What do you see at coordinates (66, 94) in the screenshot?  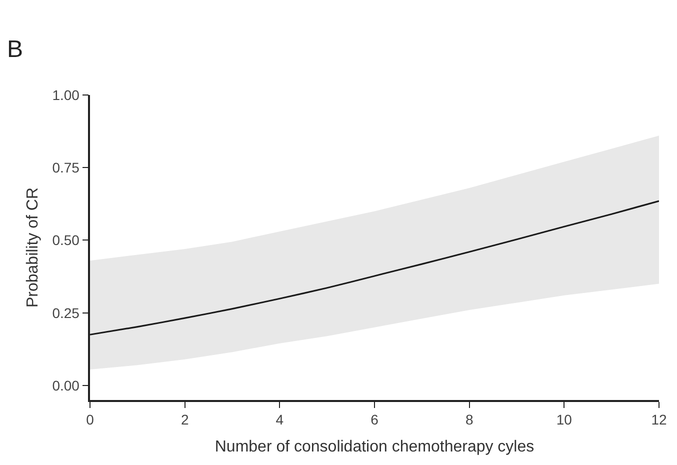 I see `y-tick-label: 1.00` at bounding box center [66, 94].